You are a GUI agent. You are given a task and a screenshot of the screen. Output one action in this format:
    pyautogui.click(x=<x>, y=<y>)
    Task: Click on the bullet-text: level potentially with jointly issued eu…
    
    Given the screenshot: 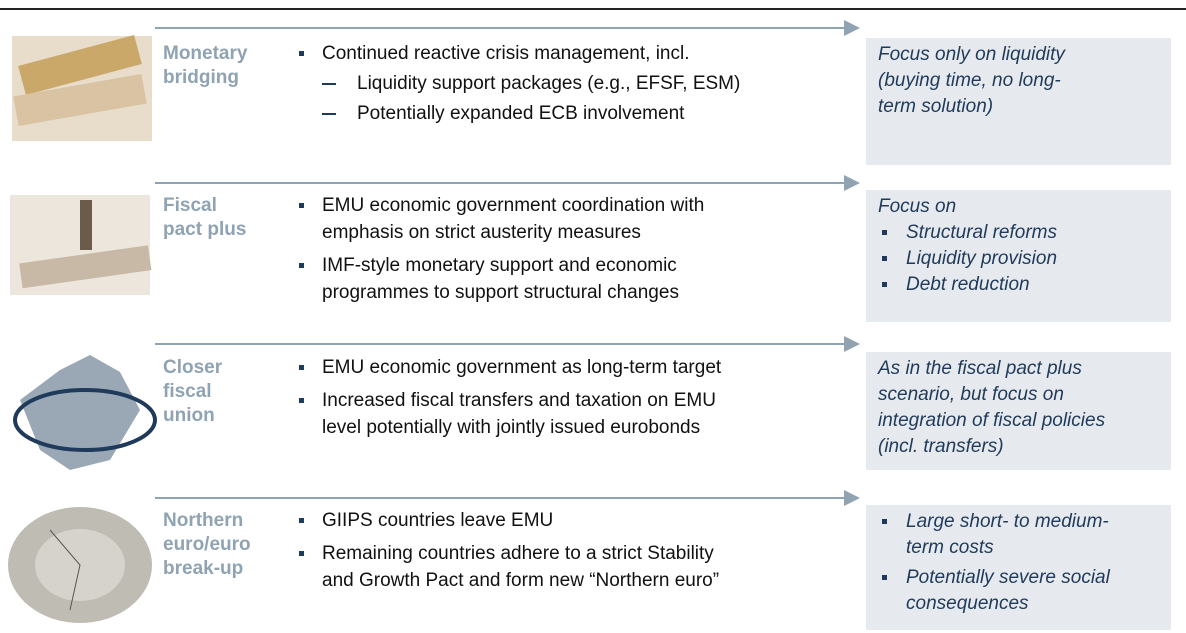 What is the action you would take?
    pyautogui.click(x=511, y=427)
    